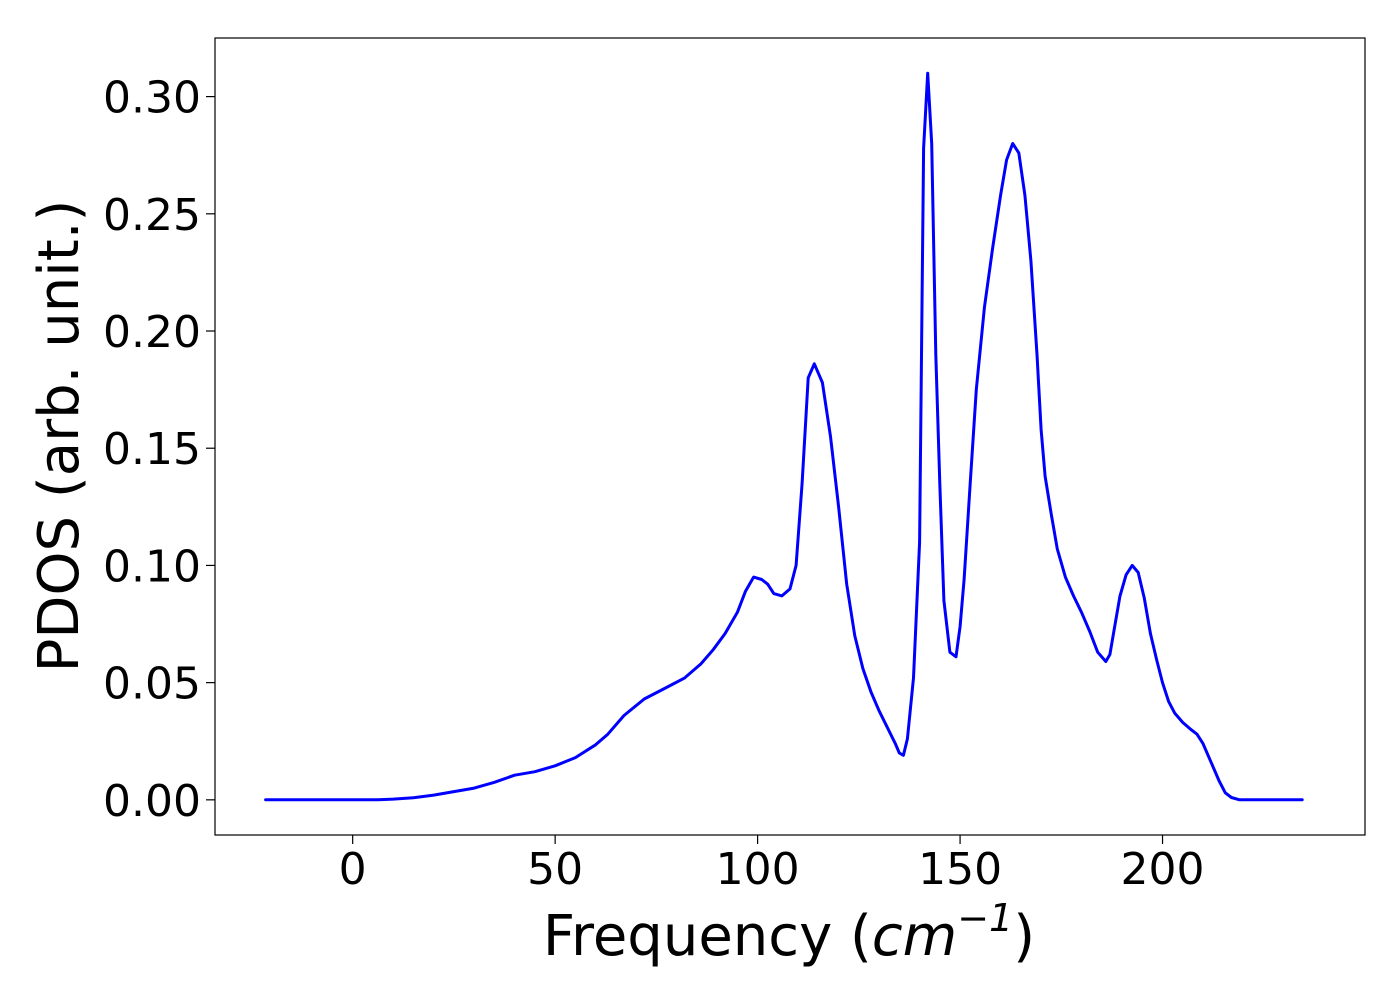 This screenshot has height=1005, width=1400. I want to click on y-axis-label: PDOS (arb. unit.), so click(59, 436).